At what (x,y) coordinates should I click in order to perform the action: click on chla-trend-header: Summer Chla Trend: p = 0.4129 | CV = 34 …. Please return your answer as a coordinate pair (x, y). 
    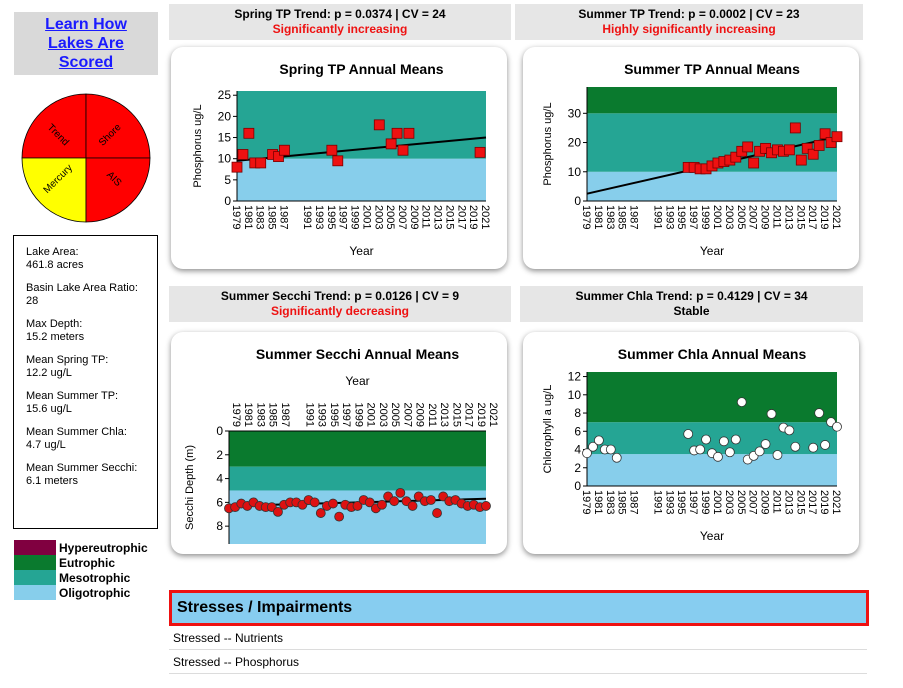
    Looking at the image, I should click on (691, 304).